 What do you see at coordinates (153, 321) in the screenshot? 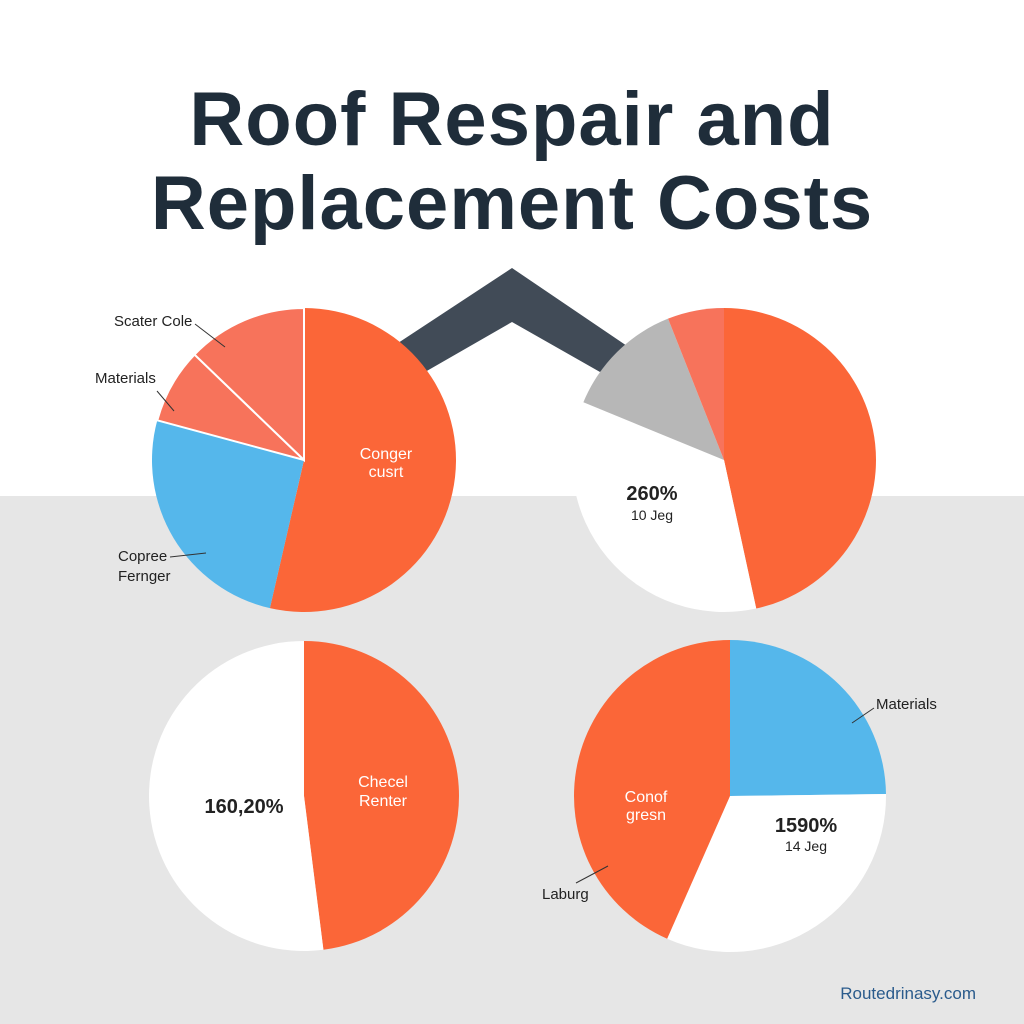
I see `callout-scater-cole: Scater Cole` at bounding box center [153, 321].